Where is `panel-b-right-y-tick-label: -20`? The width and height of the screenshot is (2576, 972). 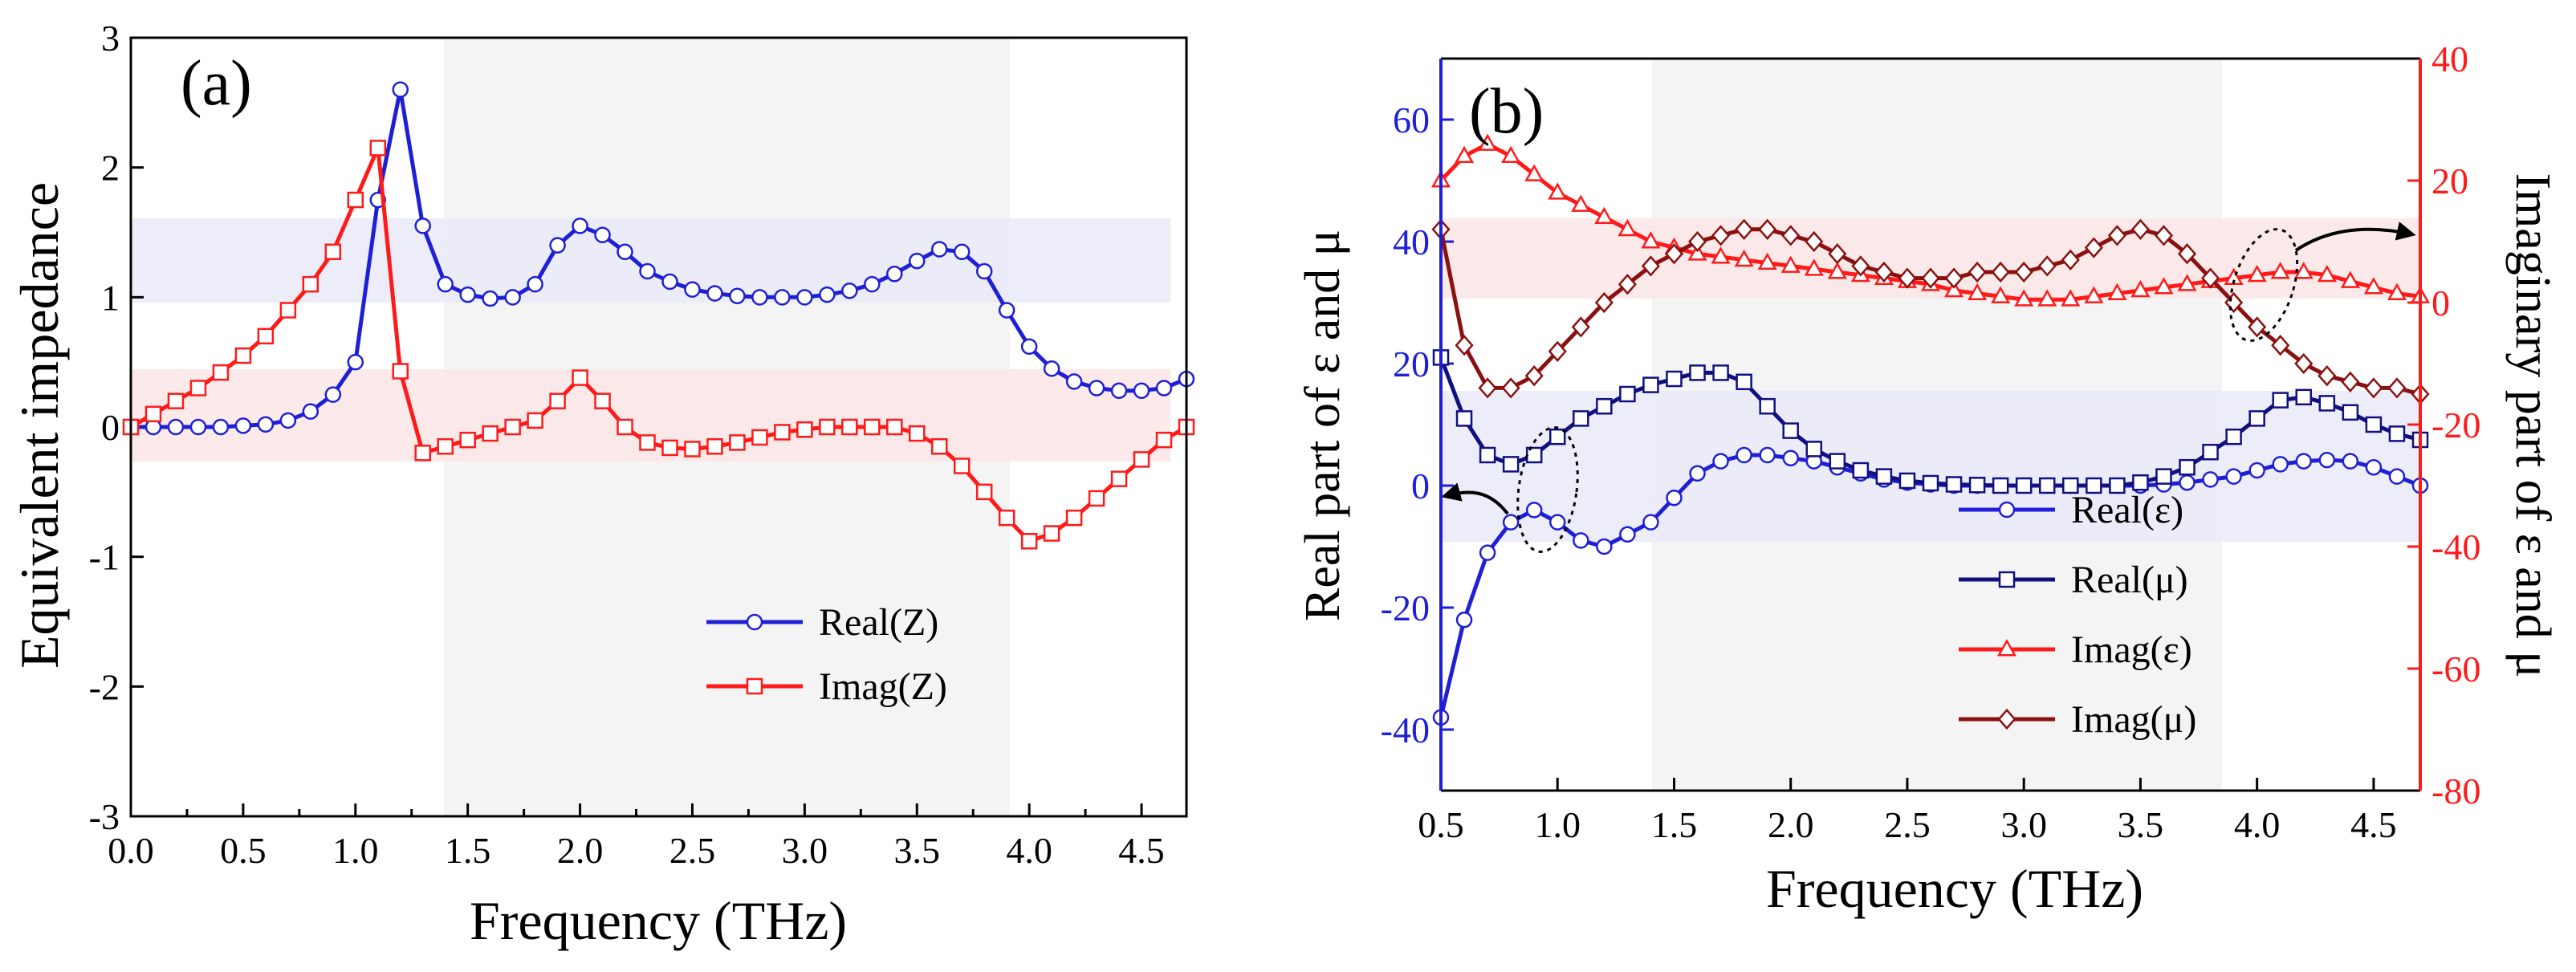 panel-b-right-y-tick-label: -20 is located at coordinates (2456, 425).